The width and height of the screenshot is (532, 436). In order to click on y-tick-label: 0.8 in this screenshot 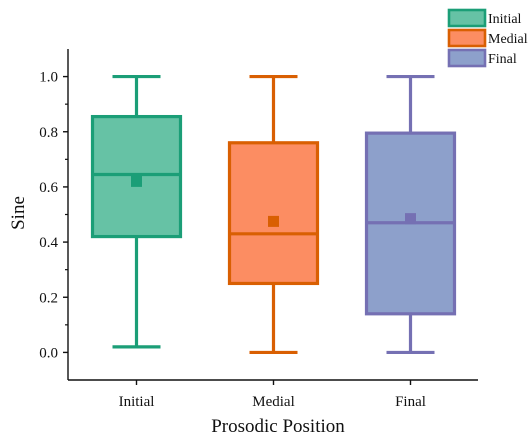, I will do `click(48, 133)`.